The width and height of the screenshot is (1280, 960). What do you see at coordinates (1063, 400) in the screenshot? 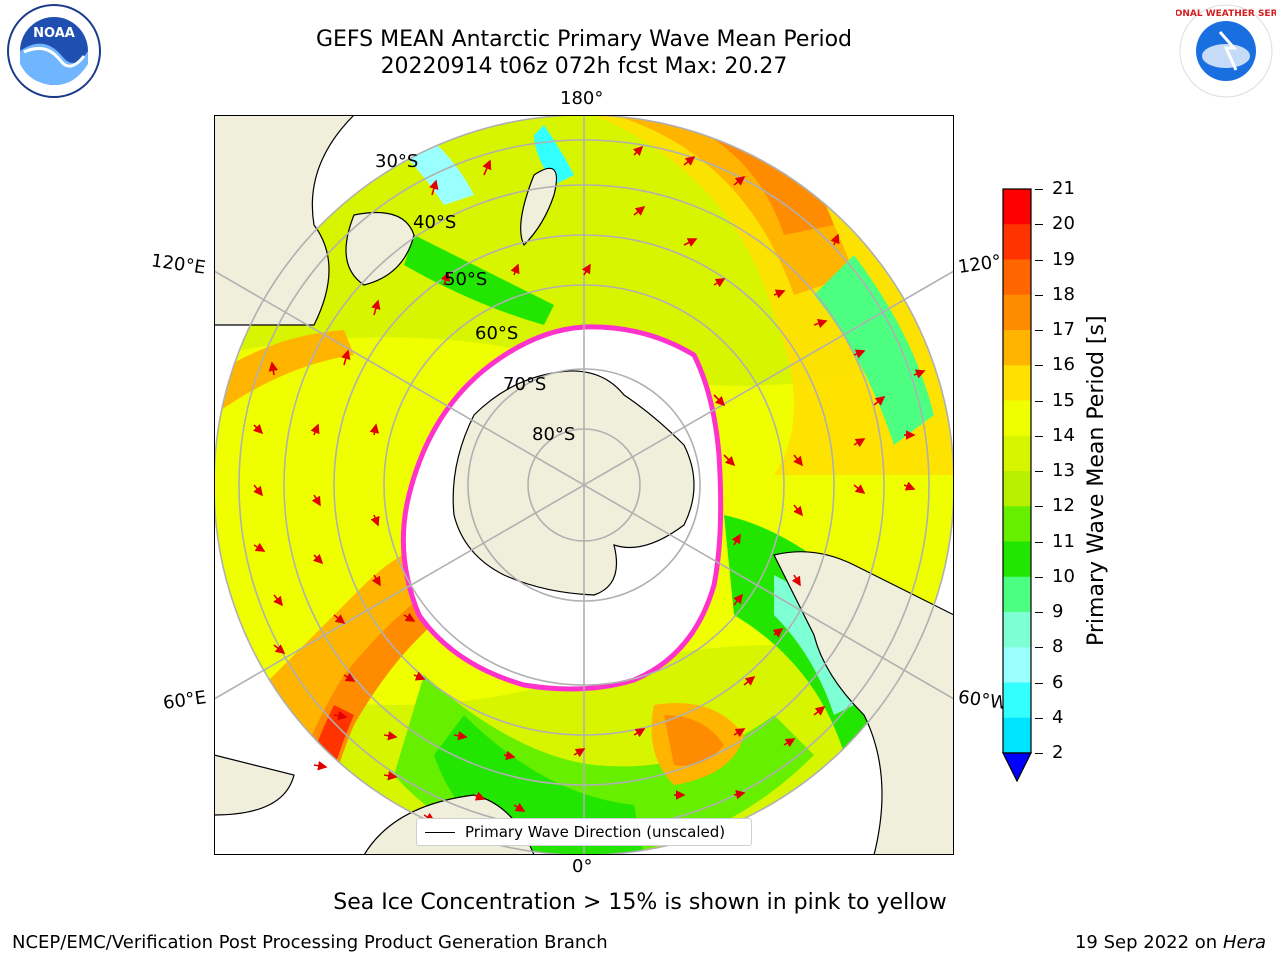
I see `colorbar-tick-label: 15` at bounding box center [1063, 400].